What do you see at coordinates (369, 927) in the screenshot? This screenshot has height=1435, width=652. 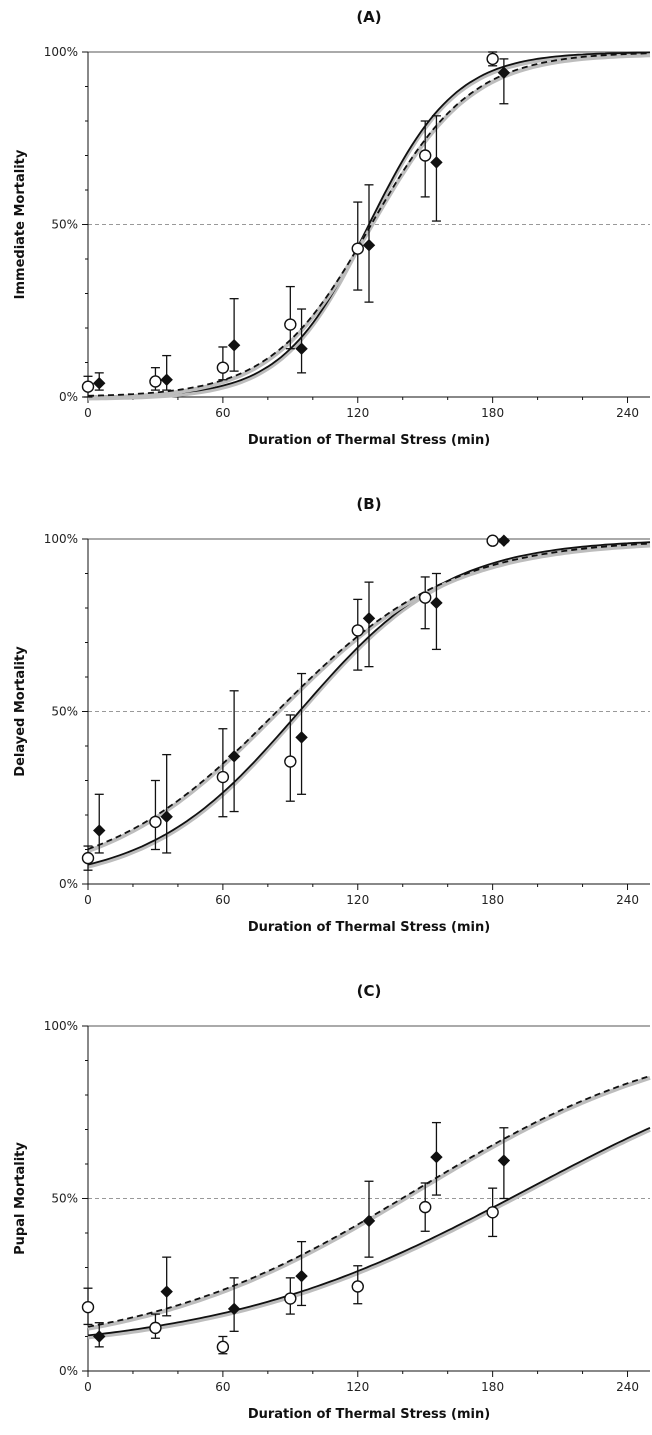 I see `panel-b-x-axis-label: Duration of Thermal Stress (min)` at bounding box center [369, 927].